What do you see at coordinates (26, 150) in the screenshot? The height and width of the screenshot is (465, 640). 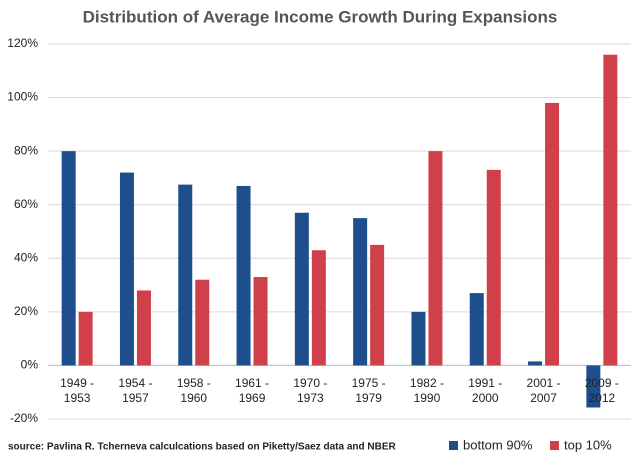 I see `y-tick-label: 80%` at bounding box center [26, 150].